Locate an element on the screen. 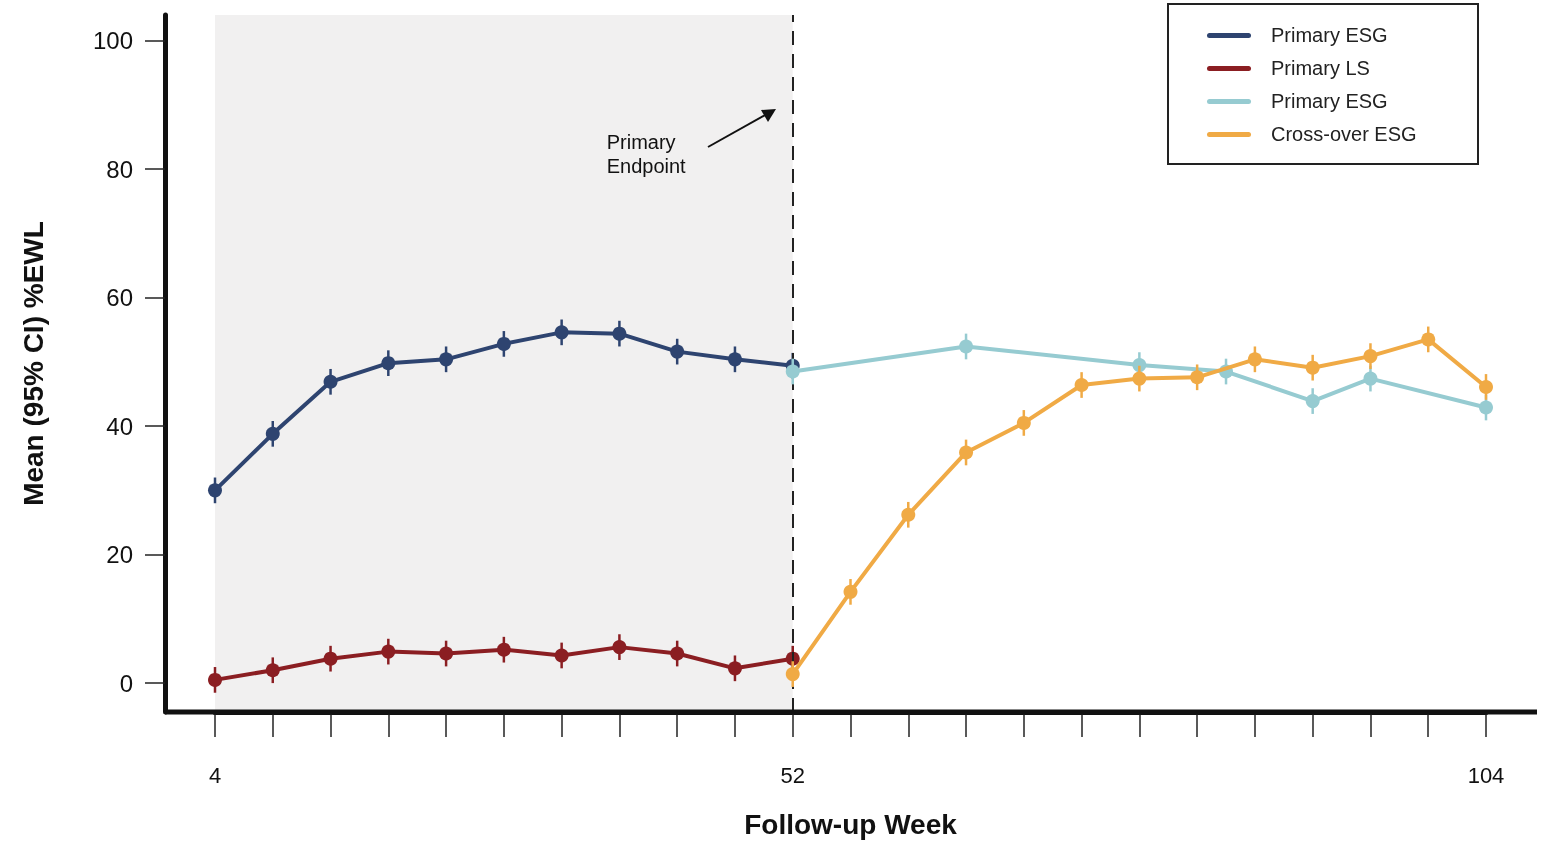  y-tick-label: 60 is located at coordinates (119, 298).